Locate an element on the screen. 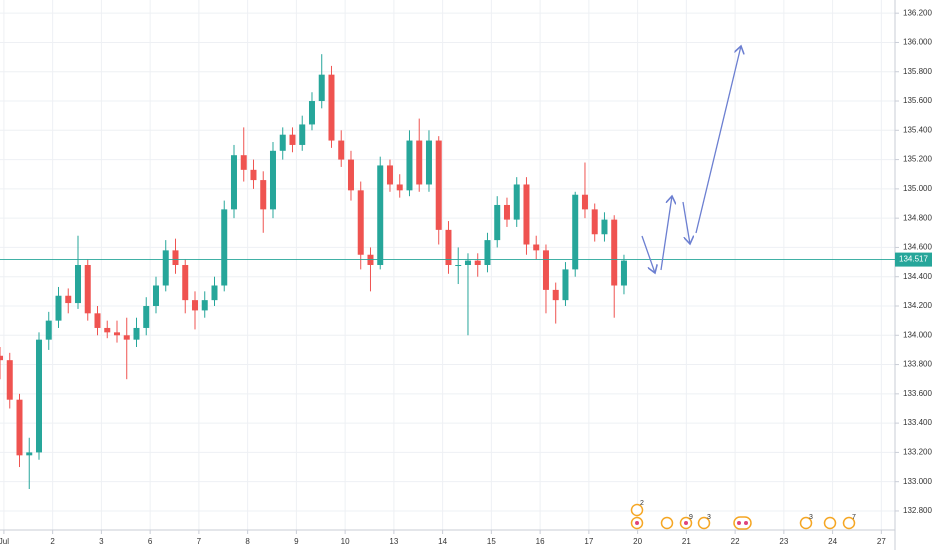 The width and height of the screenshot is (932, 555). y-tick-label: 135.600 is located at coordinates (917, 100).